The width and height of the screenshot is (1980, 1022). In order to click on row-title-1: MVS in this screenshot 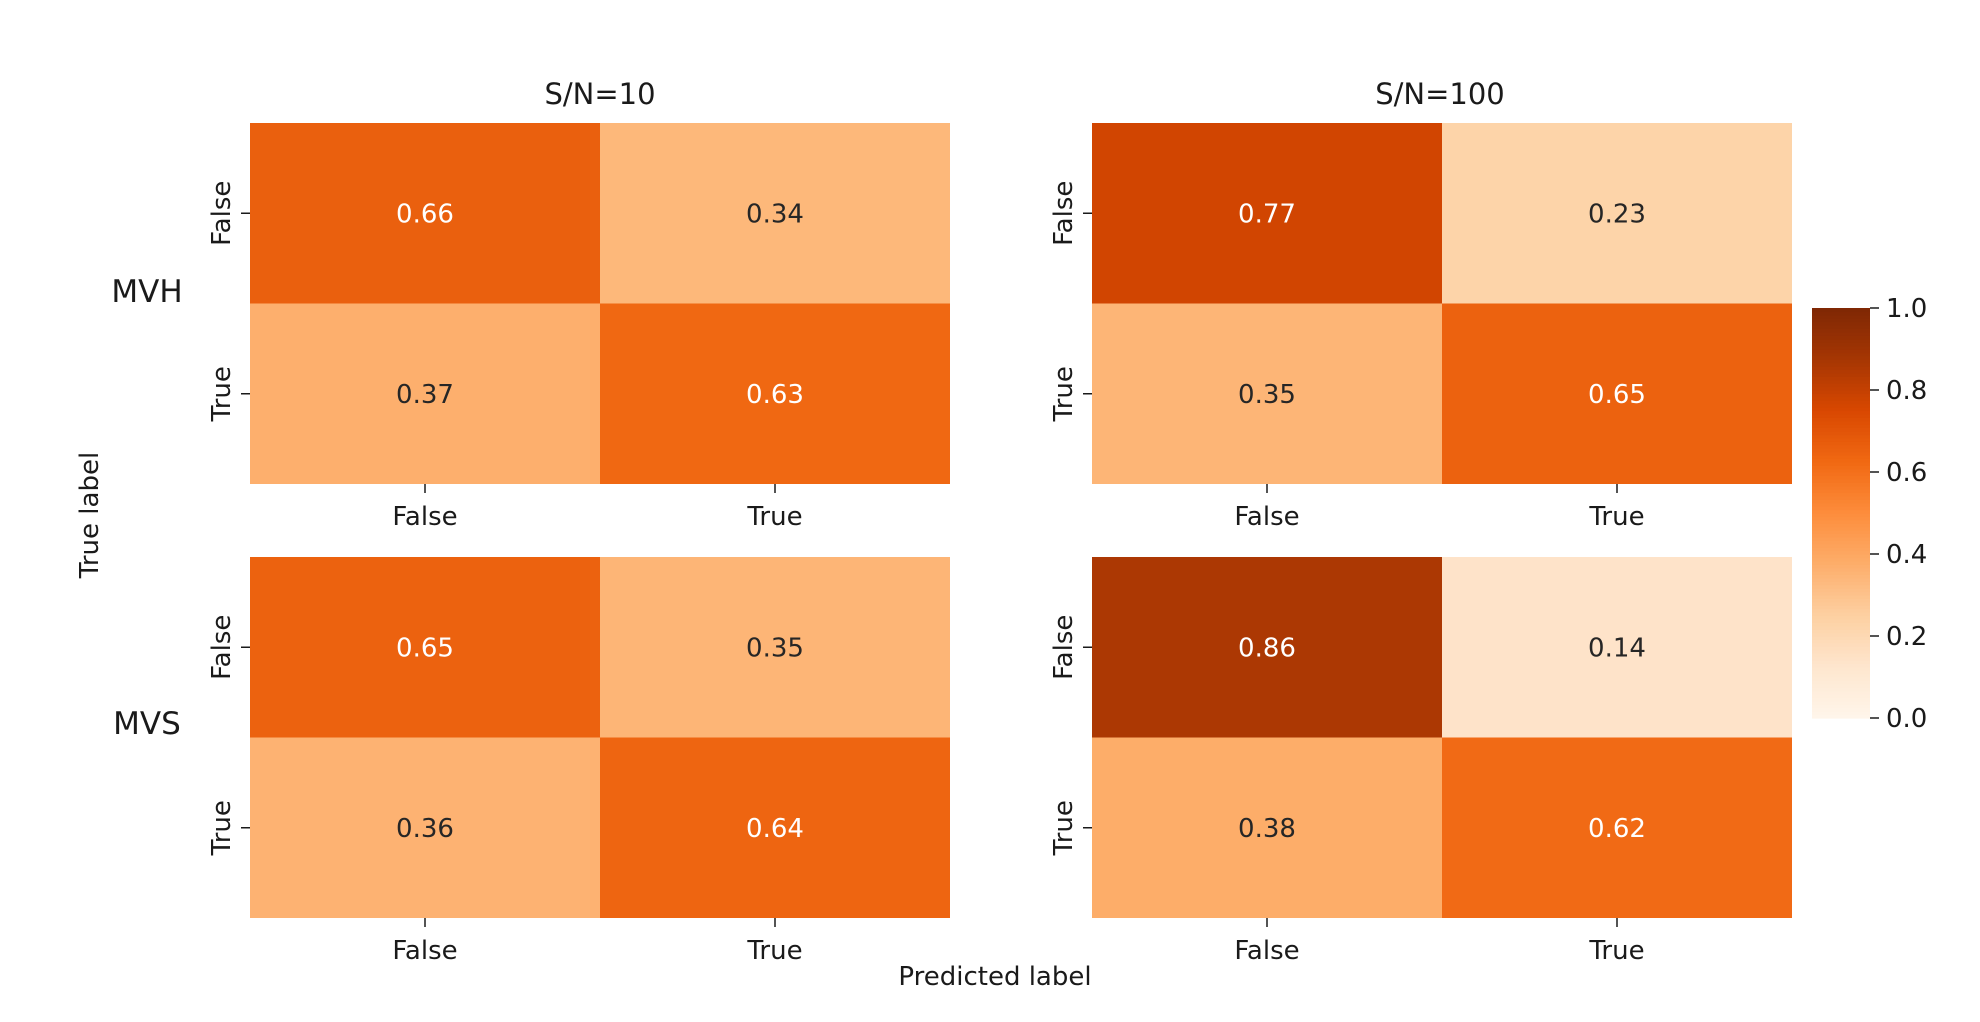, I will do `click(147, 724)`.